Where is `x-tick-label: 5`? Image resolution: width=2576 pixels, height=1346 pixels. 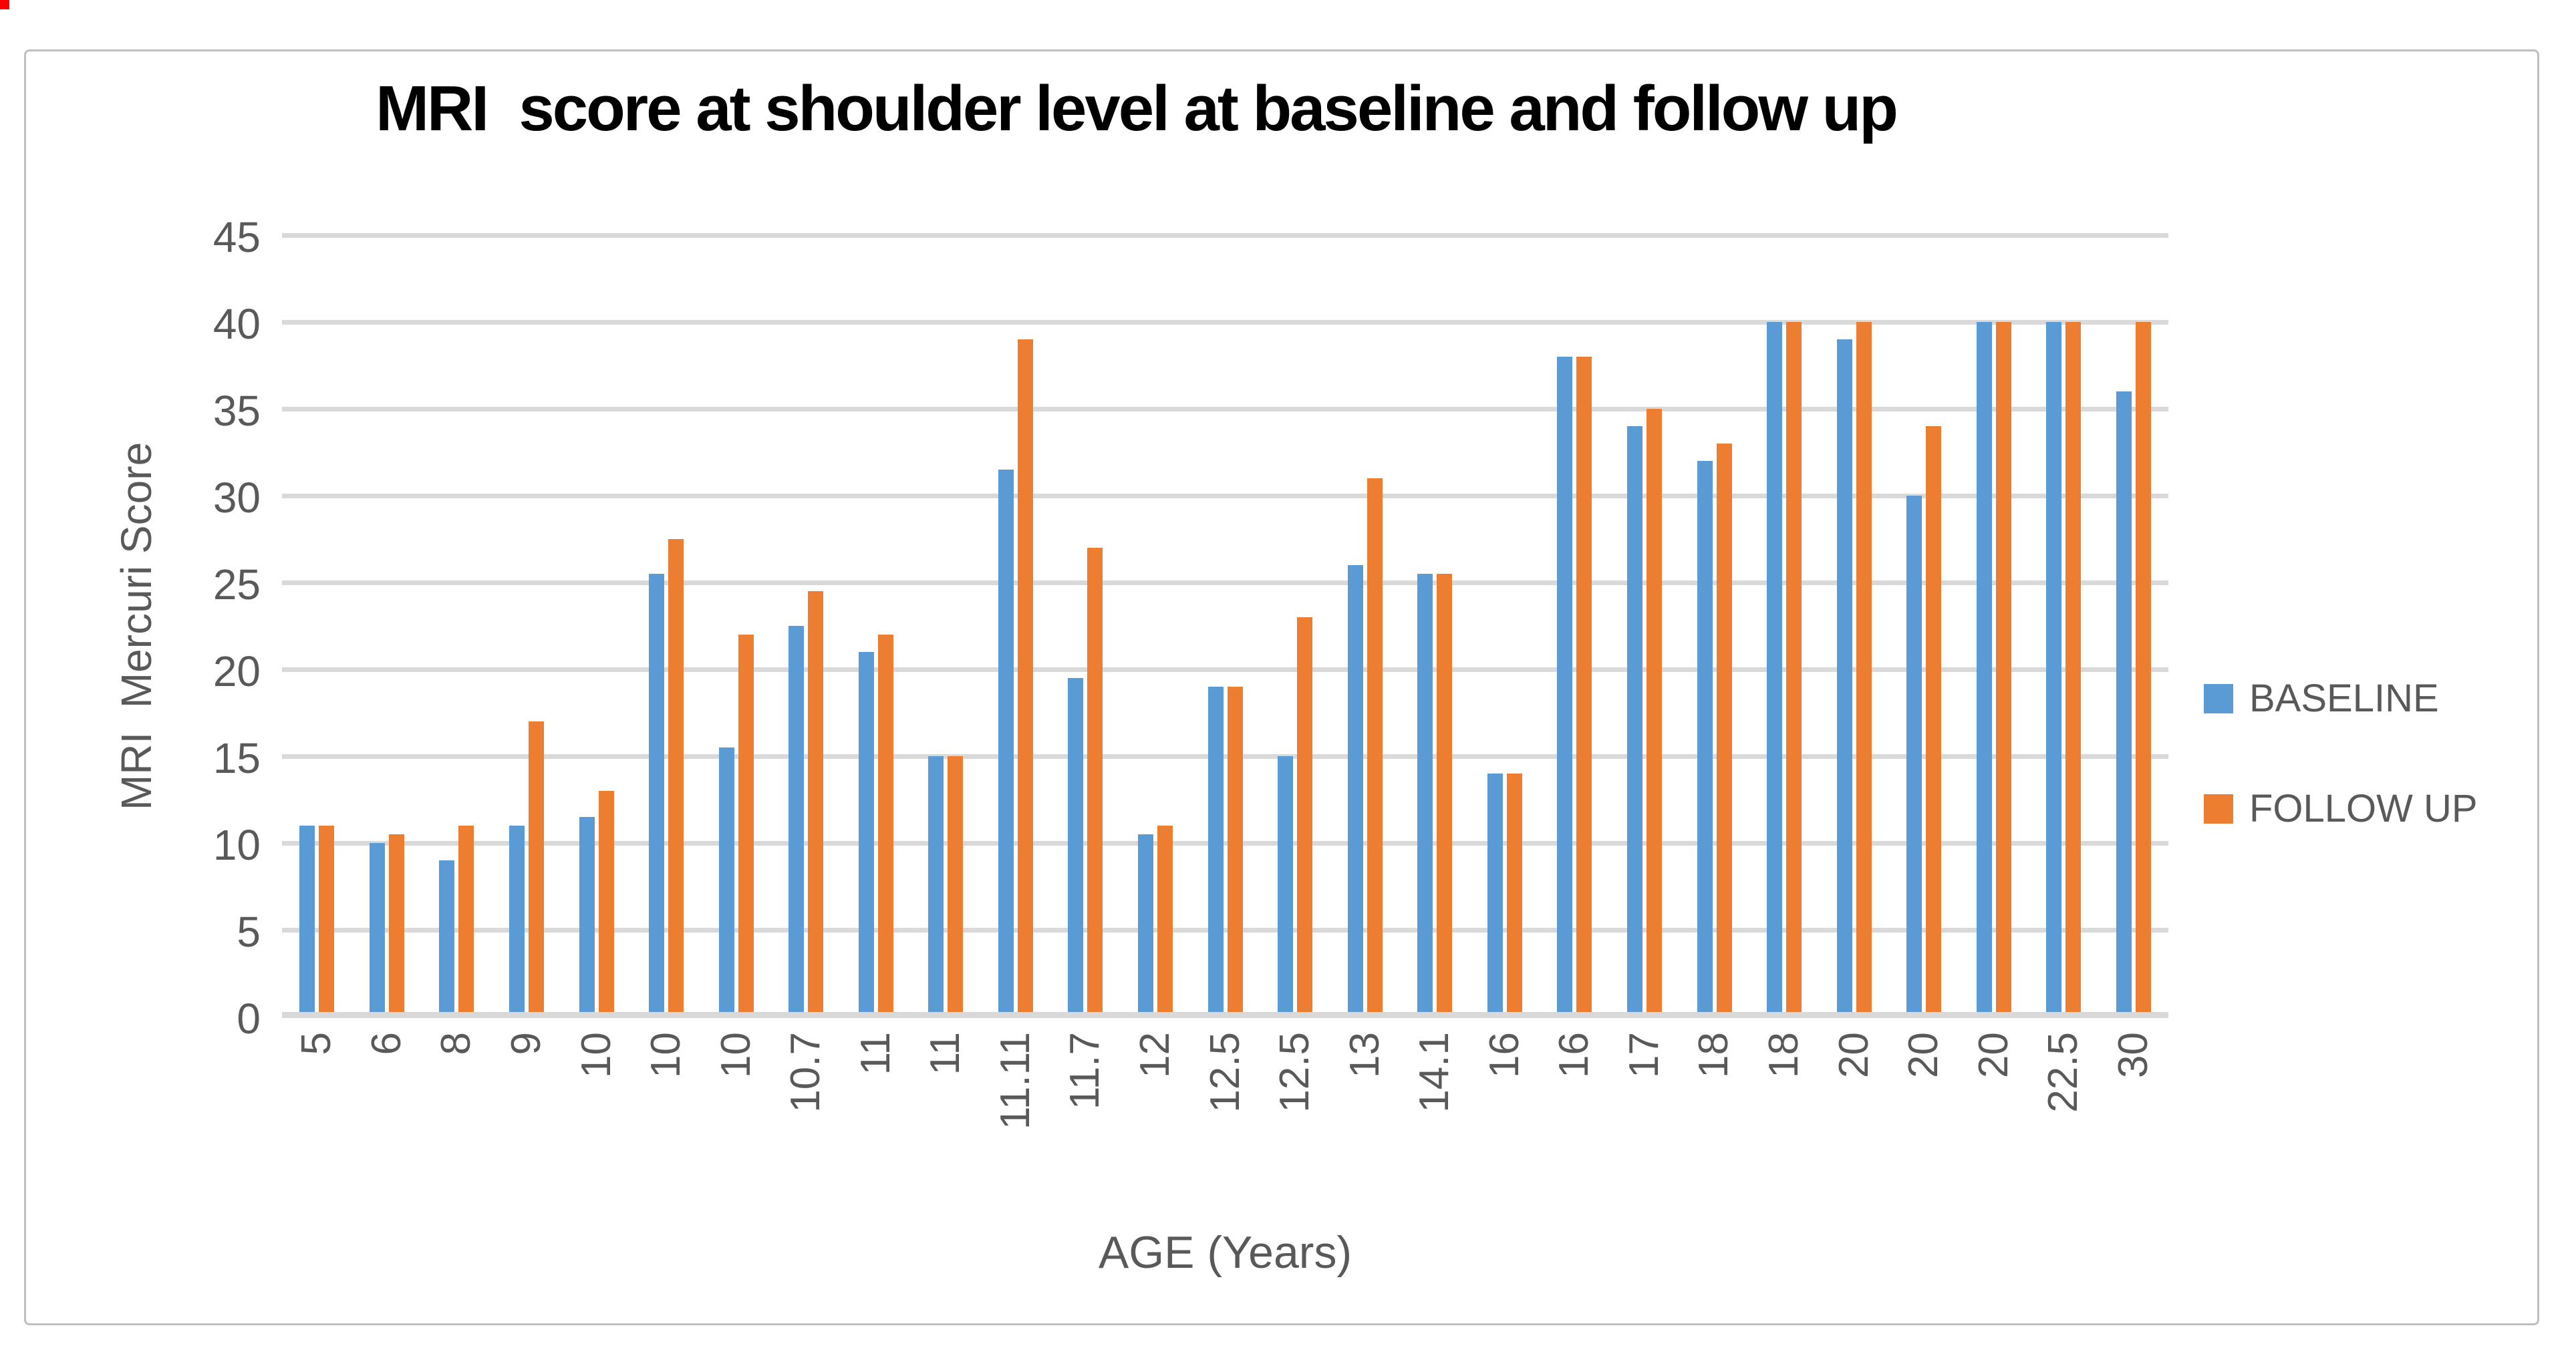
x-tick-label: 5 is located at coordinates (316, 1043).